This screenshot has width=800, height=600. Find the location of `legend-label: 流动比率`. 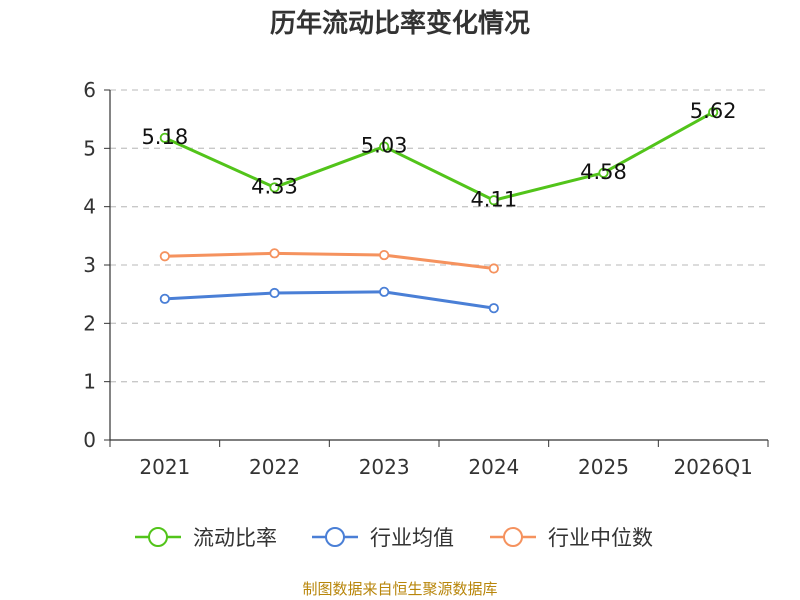

legend-label: 流动比率 is located at coordinates (235, 538).